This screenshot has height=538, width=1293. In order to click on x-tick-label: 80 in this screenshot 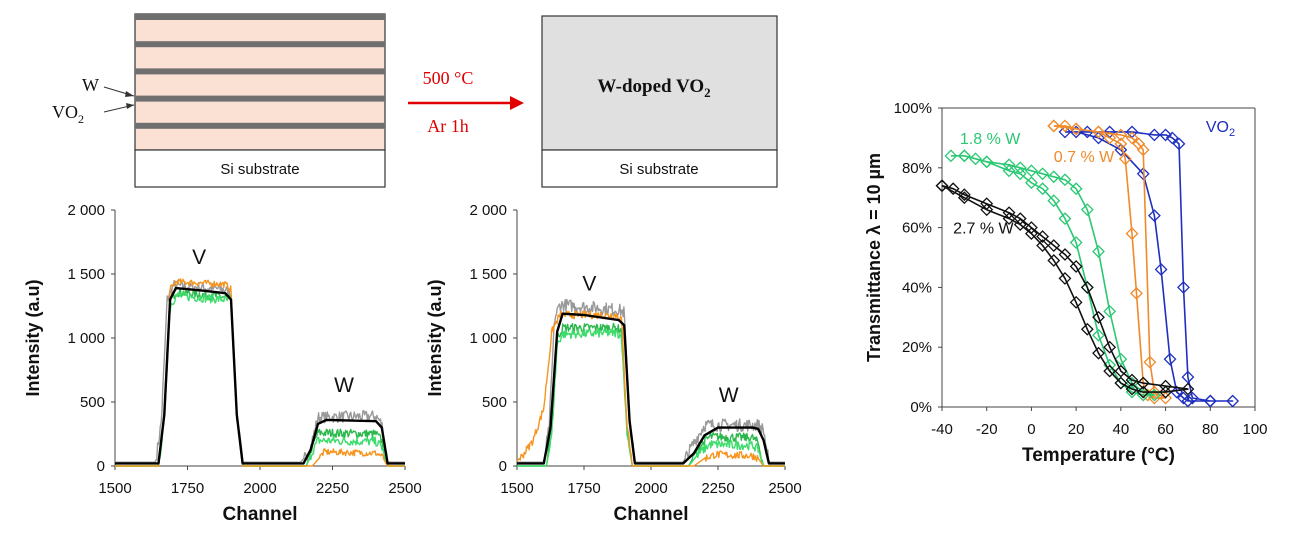, I will do `click(1210, 429)`.